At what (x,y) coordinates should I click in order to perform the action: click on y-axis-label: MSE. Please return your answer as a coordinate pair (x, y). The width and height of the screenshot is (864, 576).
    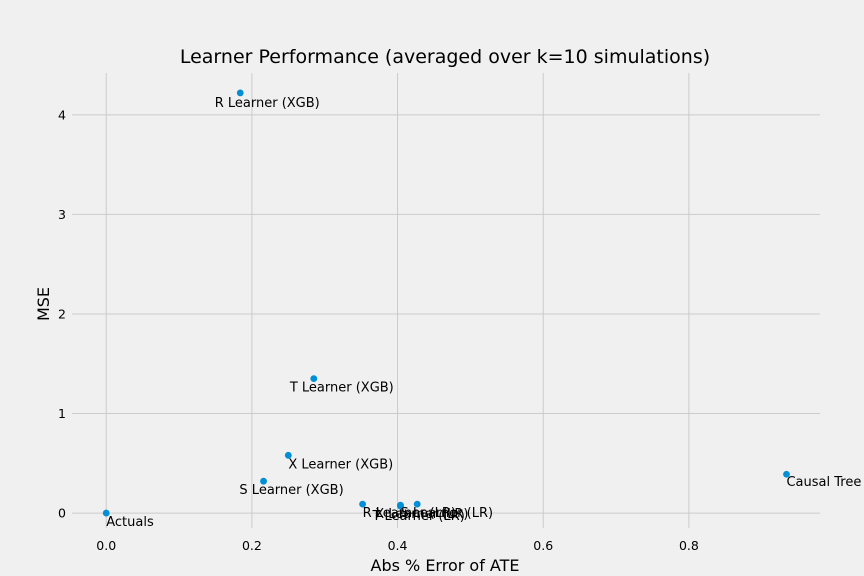
    Looking at the image, I should click on (43, 304).